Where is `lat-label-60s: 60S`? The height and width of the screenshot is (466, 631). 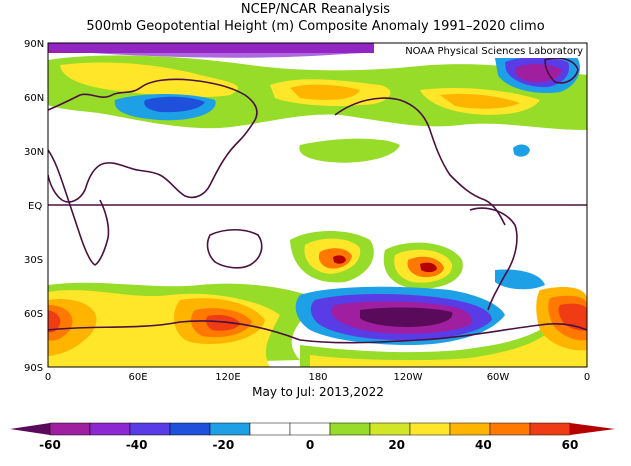 lat-label-60s: 60S is located at coordinates (33, 314).